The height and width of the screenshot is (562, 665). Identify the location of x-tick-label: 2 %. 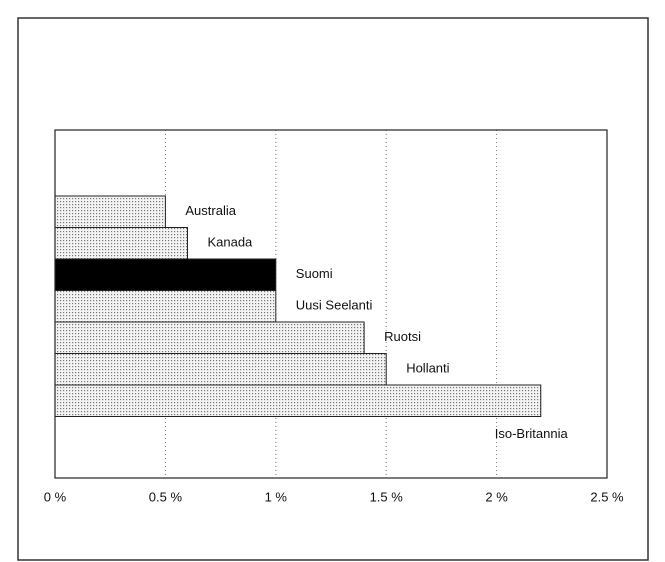
(496, 496).